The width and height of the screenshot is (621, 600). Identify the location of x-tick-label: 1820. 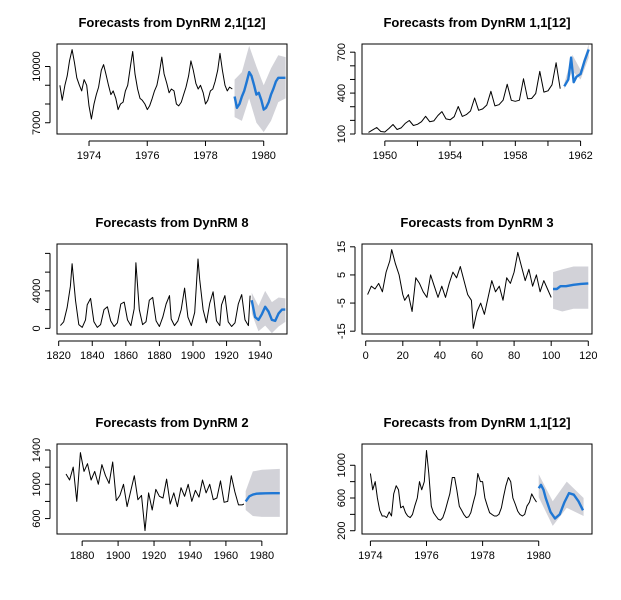
(58, 356).